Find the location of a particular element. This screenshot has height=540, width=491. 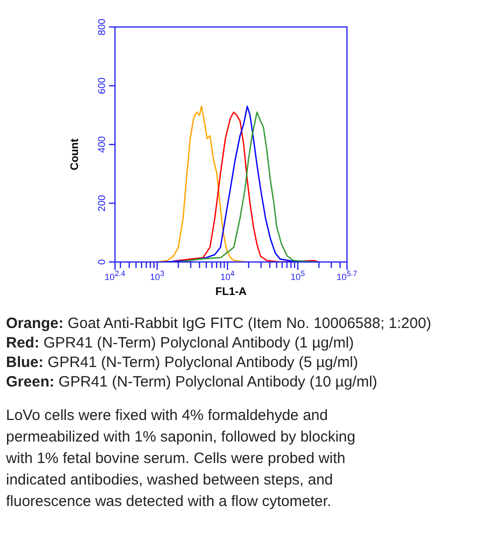

y-tick-label: 600 is located at coordinates (102, 85).